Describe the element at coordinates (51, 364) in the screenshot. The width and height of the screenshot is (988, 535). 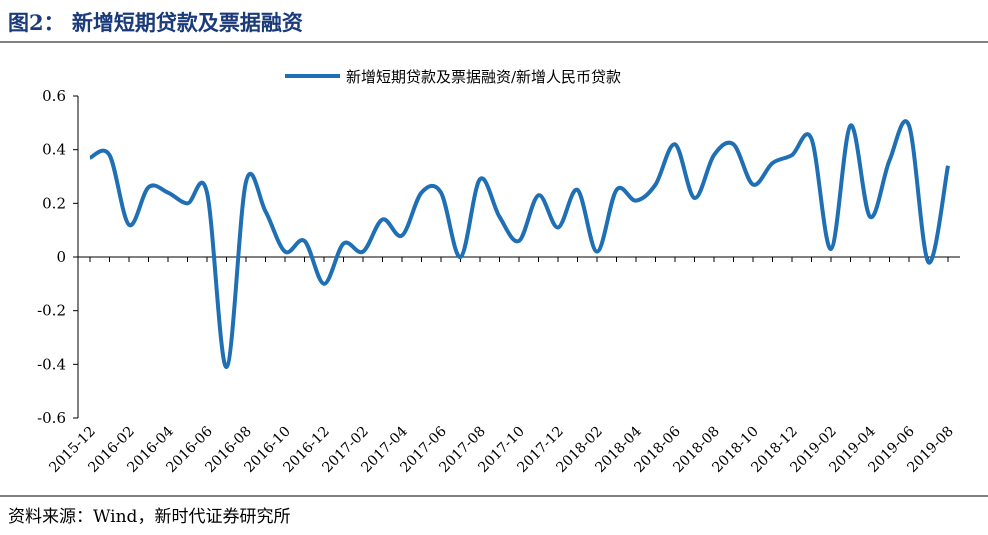
I see `y-tick-label: -0.4` at that location.